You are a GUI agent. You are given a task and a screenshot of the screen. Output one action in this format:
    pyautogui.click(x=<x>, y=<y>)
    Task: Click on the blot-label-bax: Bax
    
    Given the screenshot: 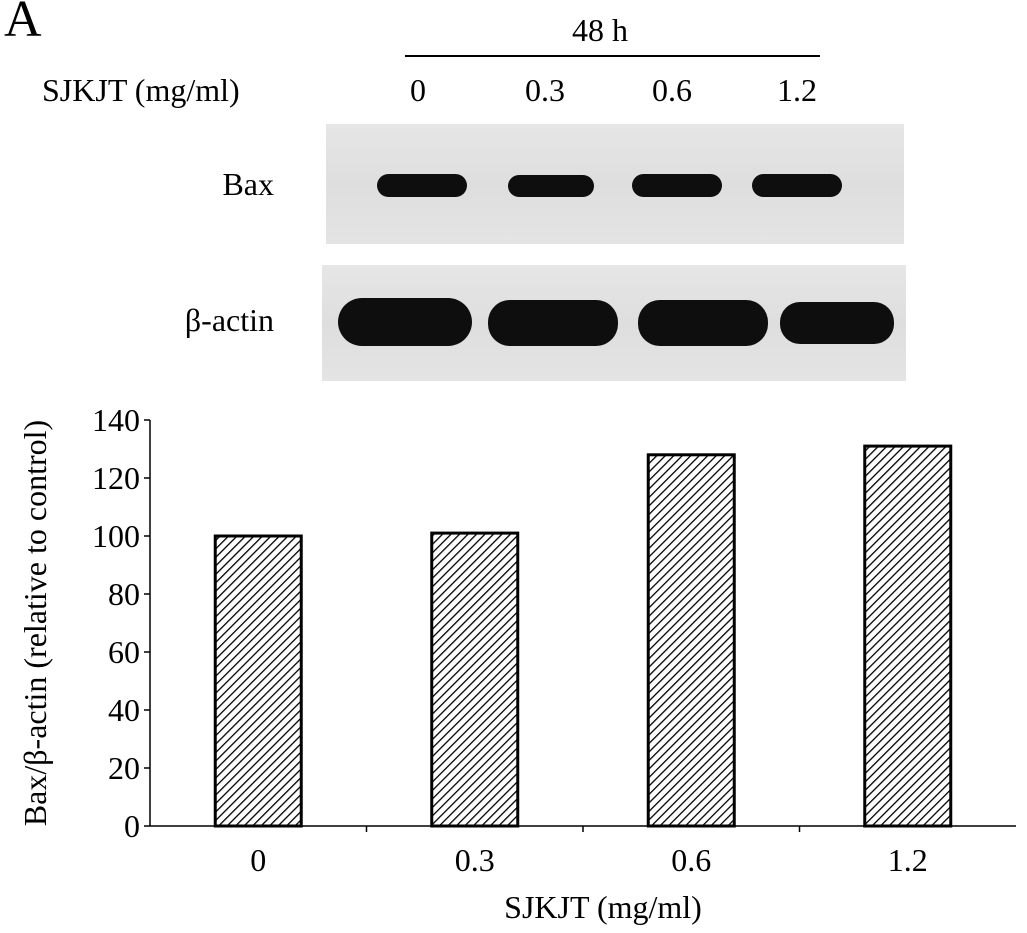 What is the action you would take?
    pyautogui.click(x=248, y=184)
    